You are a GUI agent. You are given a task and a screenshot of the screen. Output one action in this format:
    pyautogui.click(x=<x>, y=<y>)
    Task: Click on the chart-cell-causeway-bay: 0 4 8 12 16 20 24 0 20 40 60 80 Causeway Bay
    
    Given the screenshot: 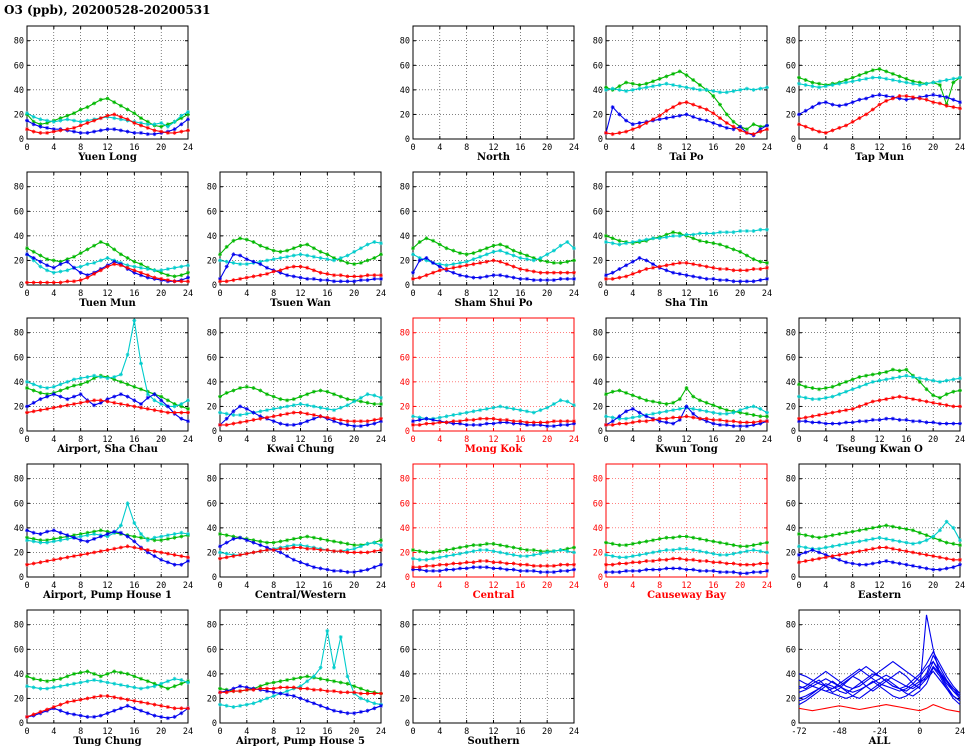 What is the action you would take?
    pyautogui.click(x=675, y=532)
    